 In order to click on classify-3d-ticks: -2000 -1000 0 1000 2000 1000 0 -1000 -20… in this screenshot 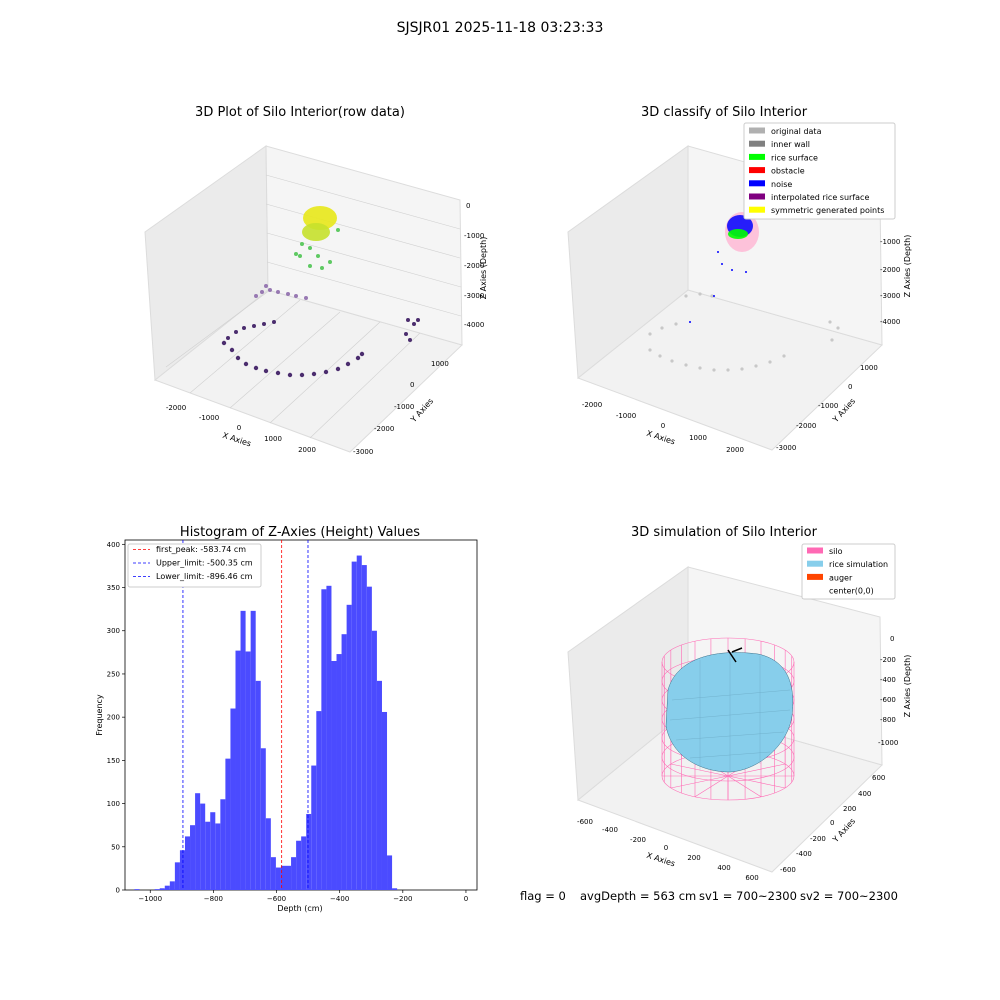, I will do `click(741, 346)`.